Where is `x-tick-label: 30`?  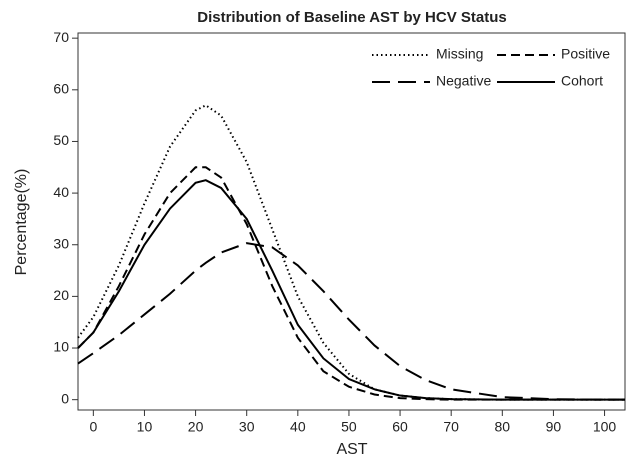 x-tick-label: 30 is located at coordinates (247, 427).